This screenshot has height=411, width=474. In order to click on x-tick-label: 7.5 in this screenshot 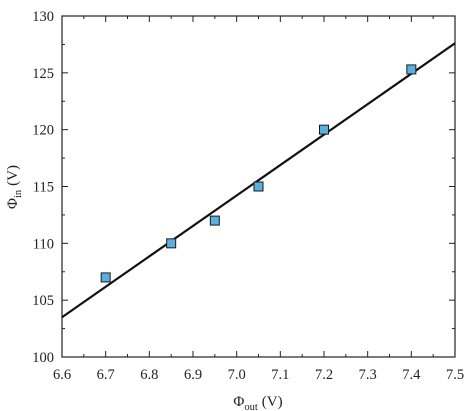, I will do `click(455, 375)`.